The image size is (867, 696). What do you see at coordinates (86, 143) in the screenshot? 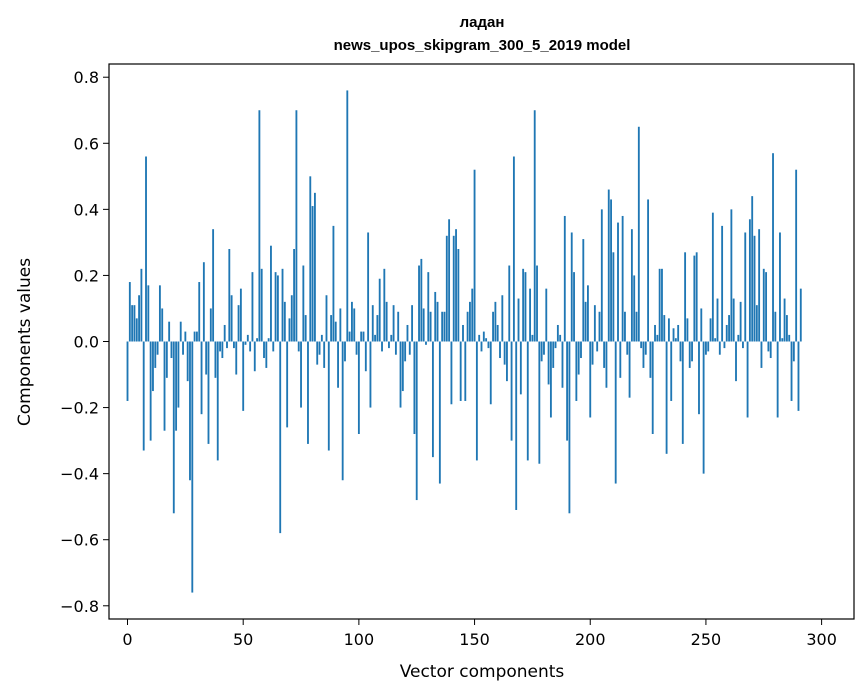
I see `y-tick-label: 0.6` at bounding box center [86, 143].